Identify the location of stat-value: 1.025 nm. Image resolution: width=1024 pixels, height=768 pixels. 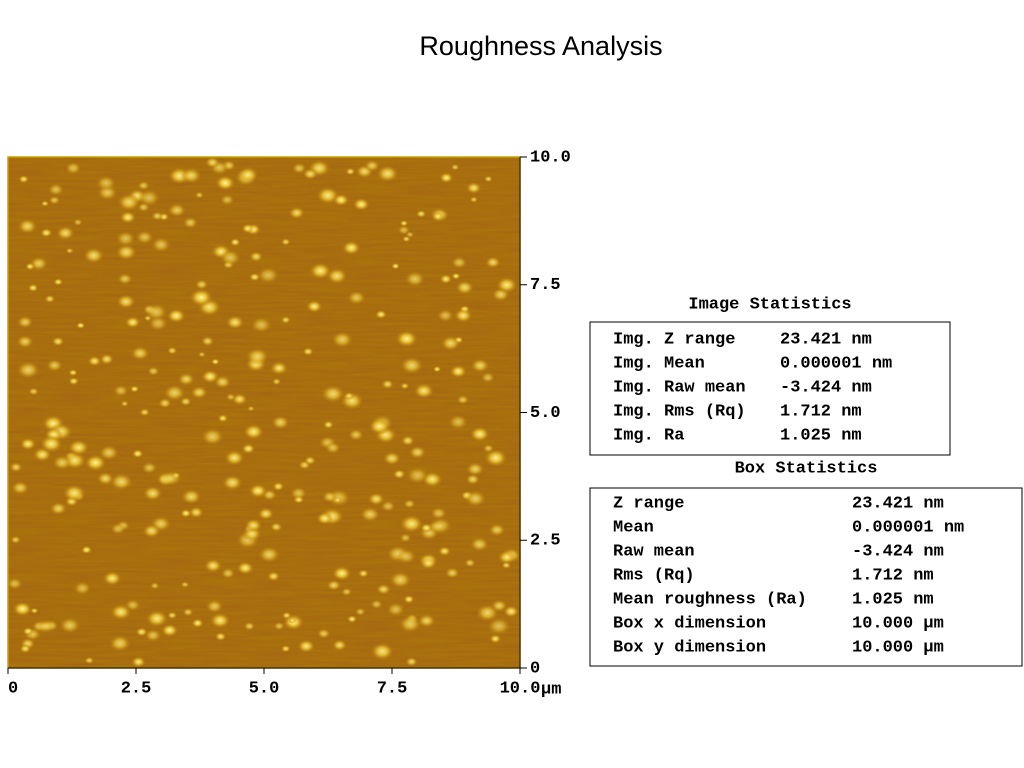
(893, 599).